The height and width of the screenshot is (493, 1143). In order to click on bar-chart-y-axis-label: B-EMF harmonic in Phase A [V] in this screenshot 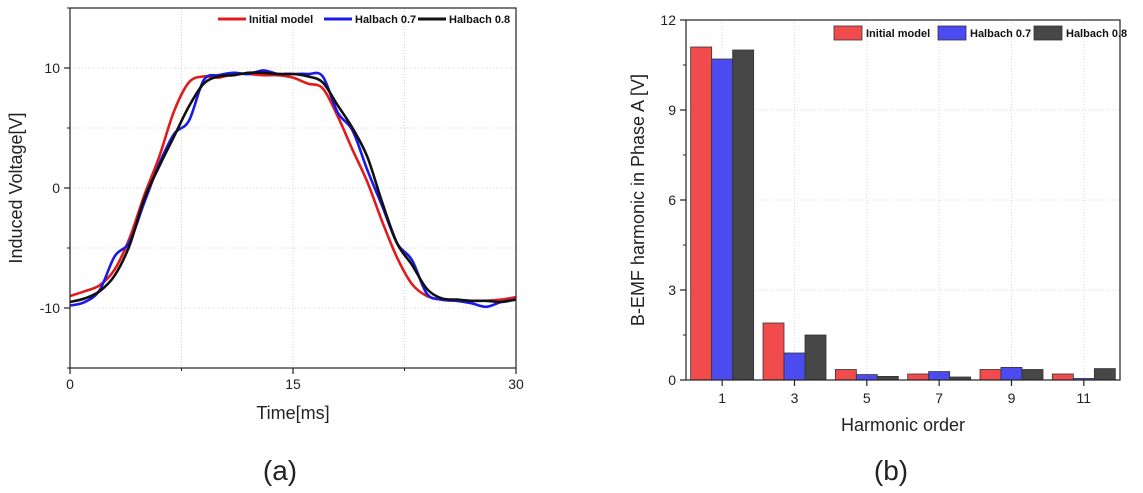, I will do `click(638, 200)`.